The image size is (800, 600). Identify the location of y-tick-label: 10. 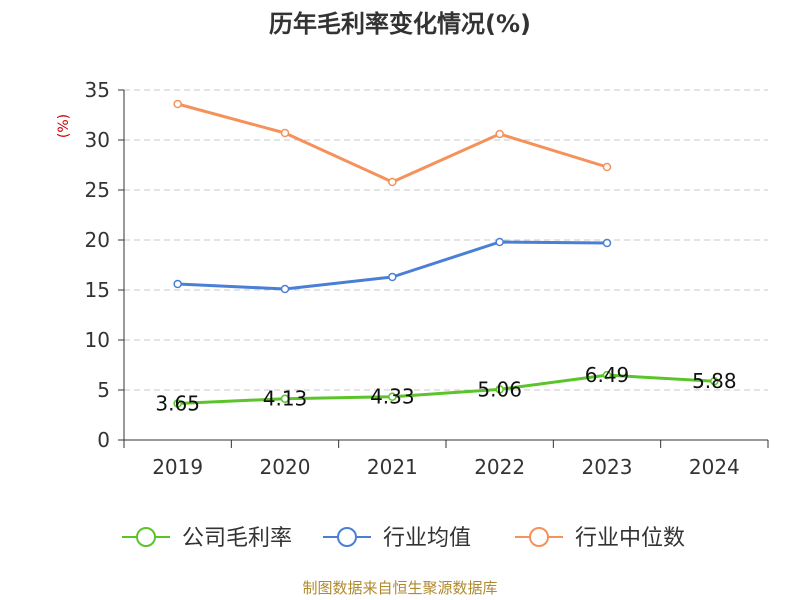
(97, 340).